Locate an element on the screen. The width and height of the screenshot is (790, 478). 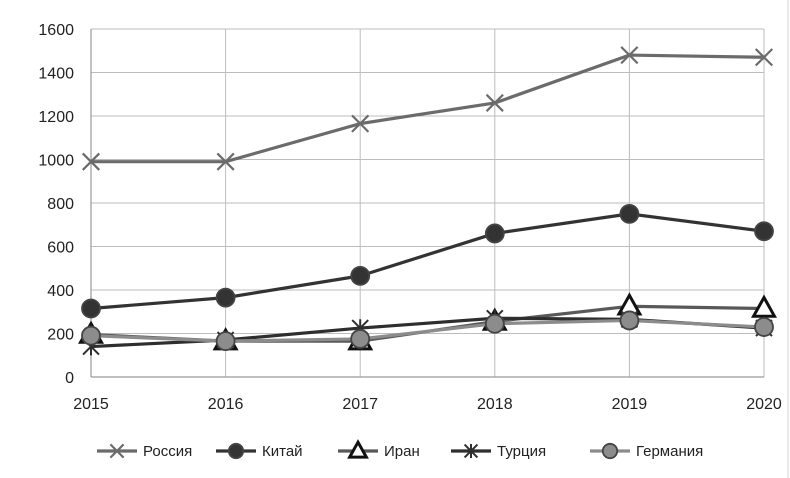
x-tick-label: 2020 is located at coordinates (764, 404).